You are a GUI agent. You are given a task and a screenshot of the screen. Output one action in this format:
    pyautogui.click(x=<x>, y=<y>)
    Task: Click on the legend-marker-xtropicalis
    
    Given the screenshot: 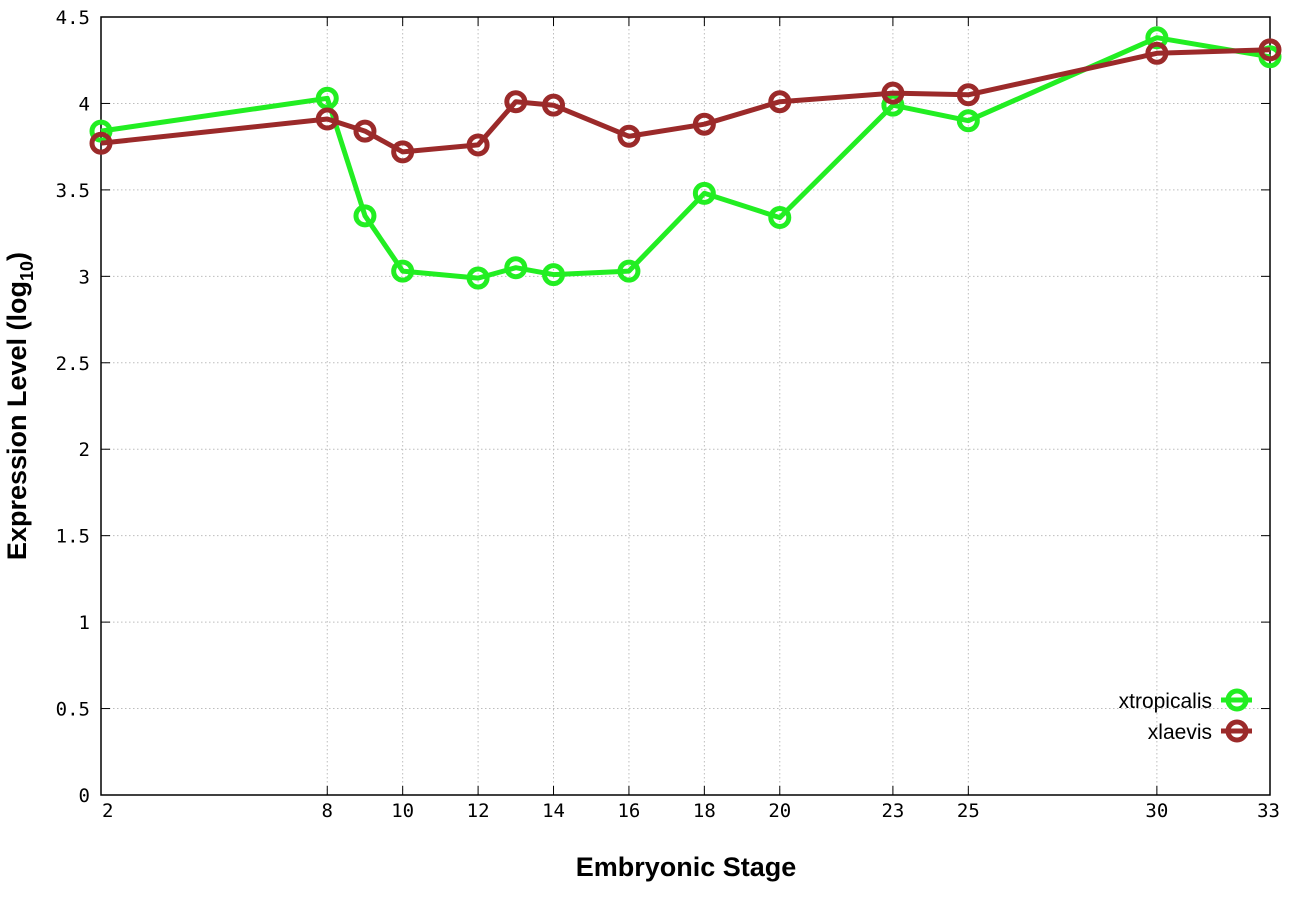 What is the action you would take?
    pyautogui.click(x=1237, y=700)
    